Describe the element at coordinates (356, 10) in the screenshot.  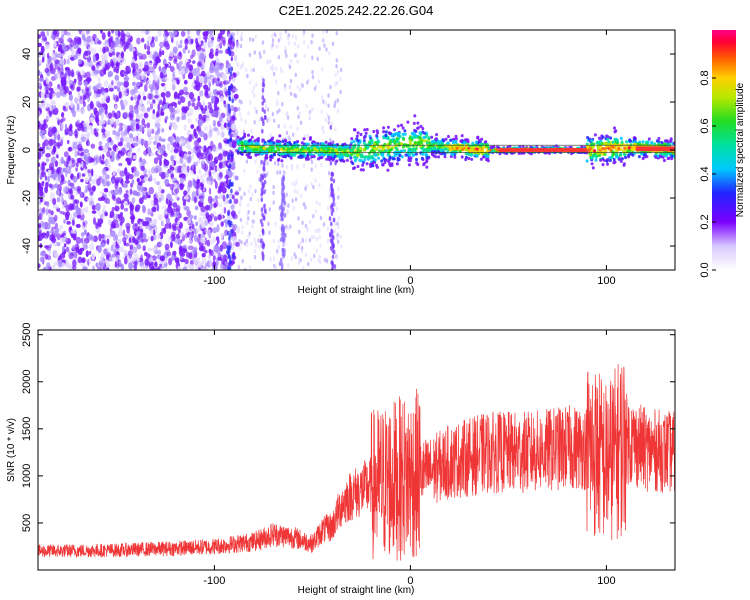
I see `chart-title: C2E1.2025.242.22.26.G04` at that location.